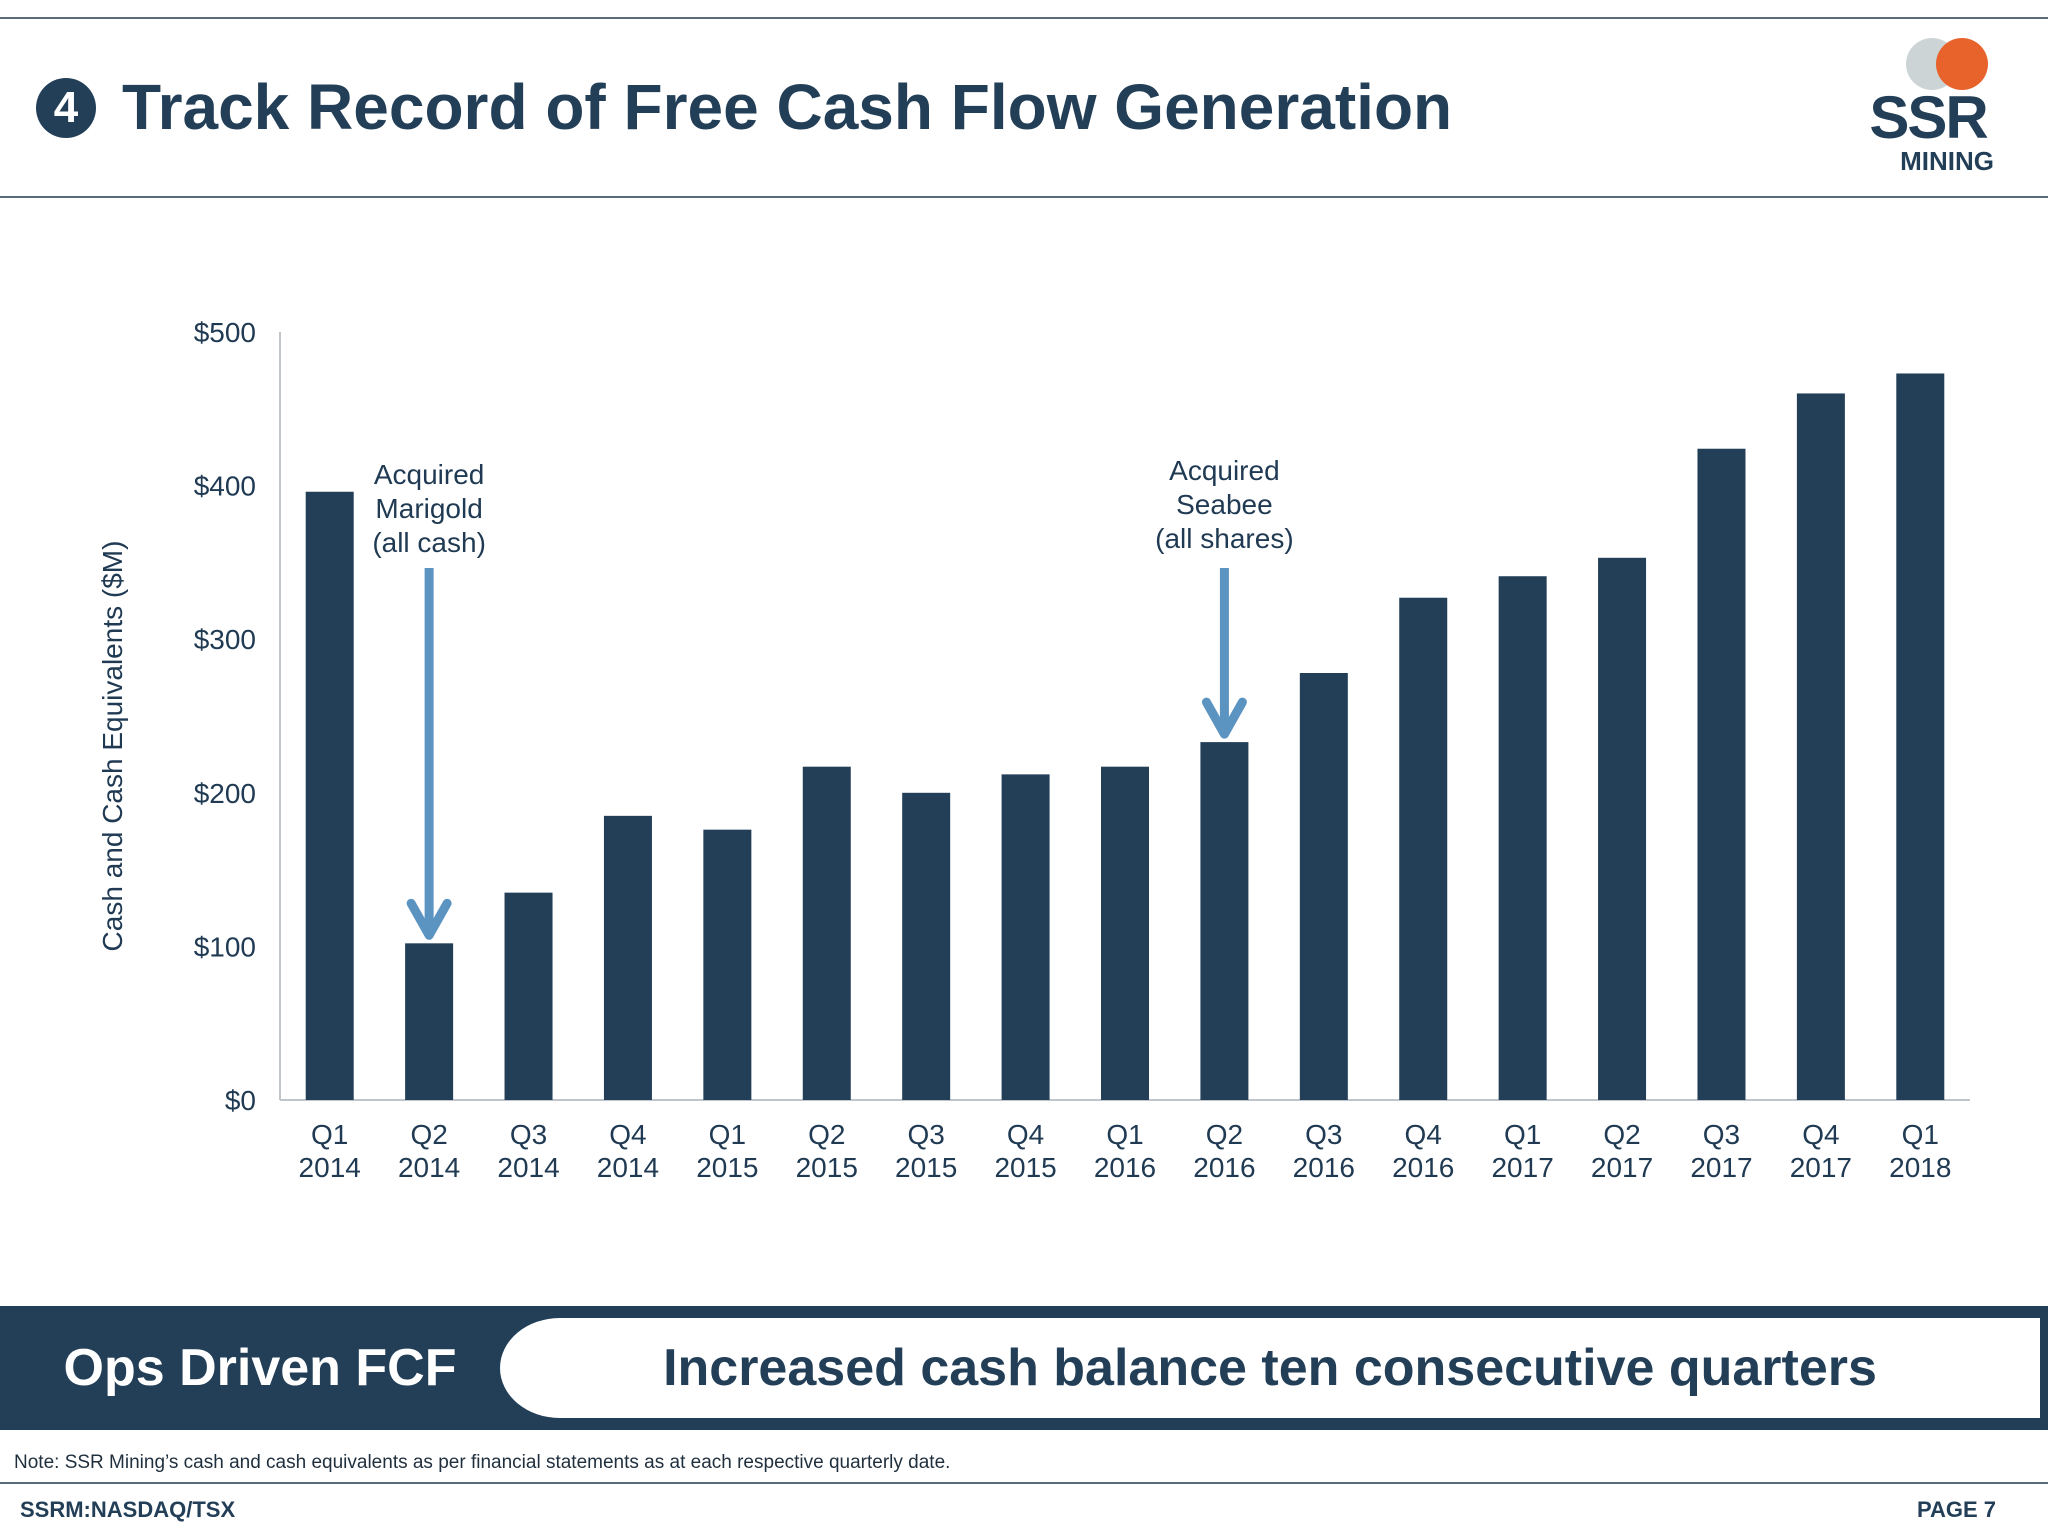 The width and height of the screenshot is (2048, 1536). I want to click on banner-label: Ops Driven FCF, so click(260, 1368).